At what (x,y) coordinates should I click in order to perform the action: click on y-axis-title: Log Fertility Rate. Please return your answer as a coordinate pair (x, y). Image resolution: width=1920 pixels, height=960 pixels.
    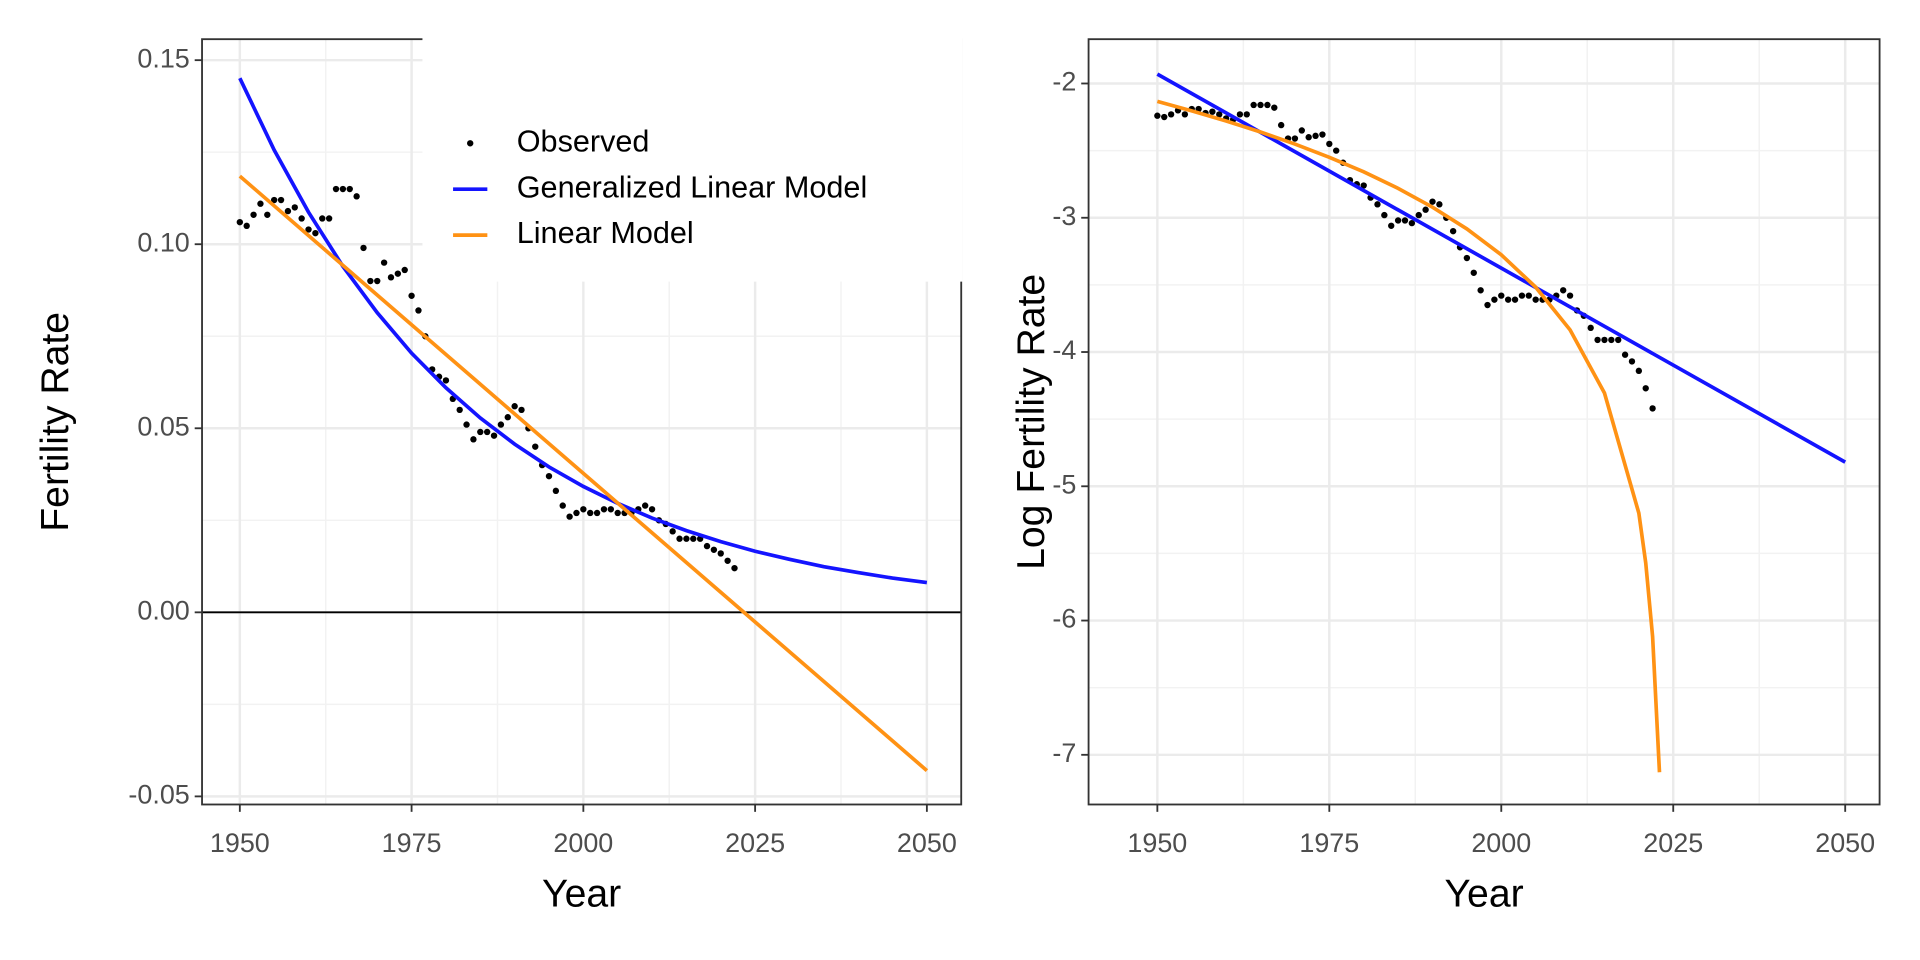
    Looking at the image, I should click on (1031, 422).